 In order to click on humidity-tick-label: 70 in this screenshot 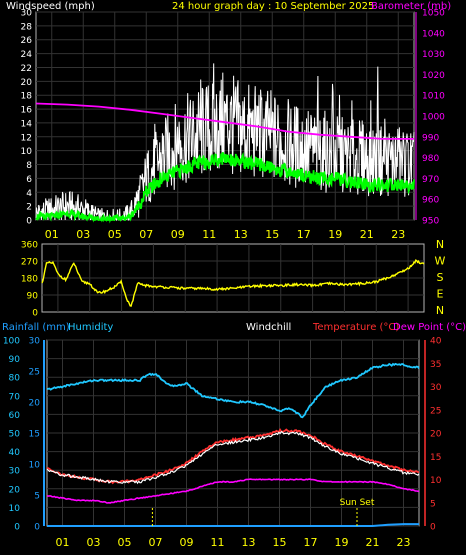, I will do `click(15, 397)`.